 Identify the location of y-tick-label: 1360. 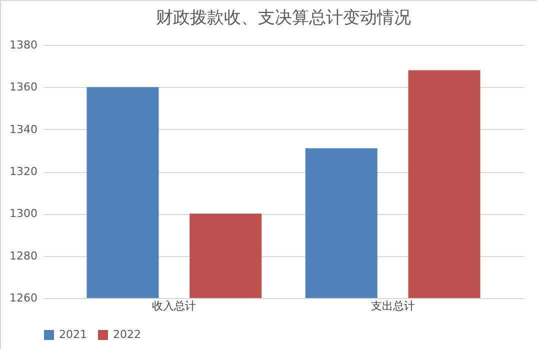
(24, 87).